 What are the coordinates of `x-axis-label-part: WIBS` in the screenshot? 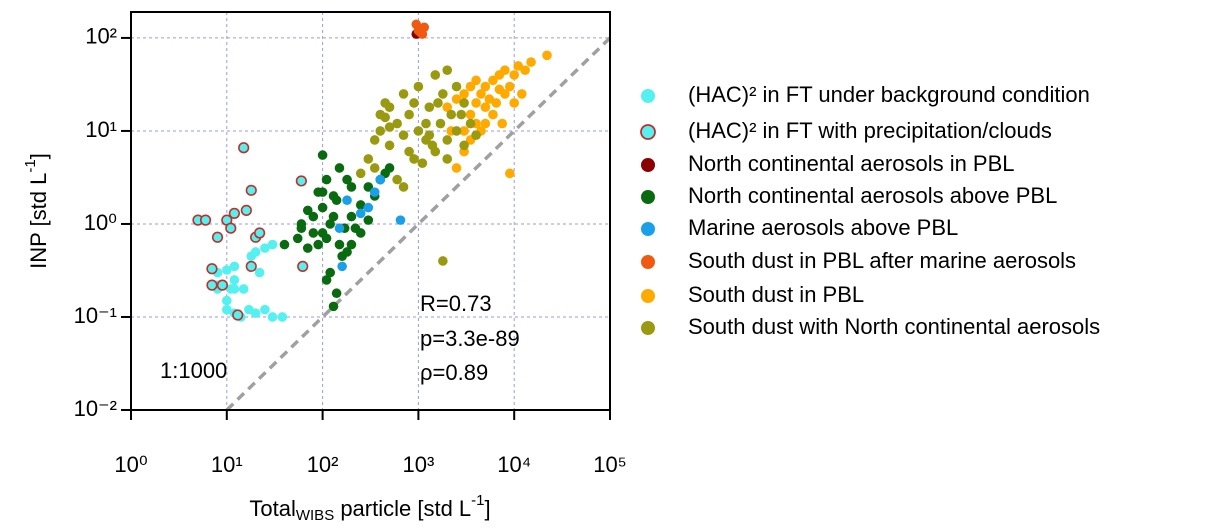 It's located at (315, 515).